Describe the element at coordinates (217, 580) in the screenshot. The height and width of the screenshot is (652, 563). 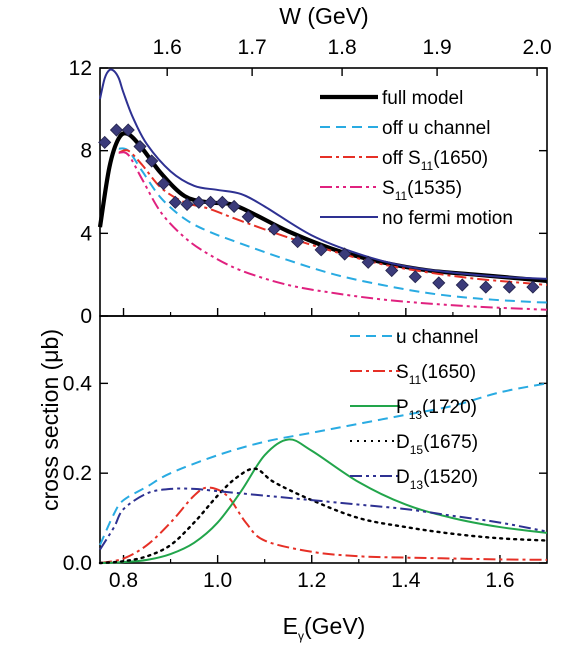
I see `x-tick-label: 1.0` at that location.